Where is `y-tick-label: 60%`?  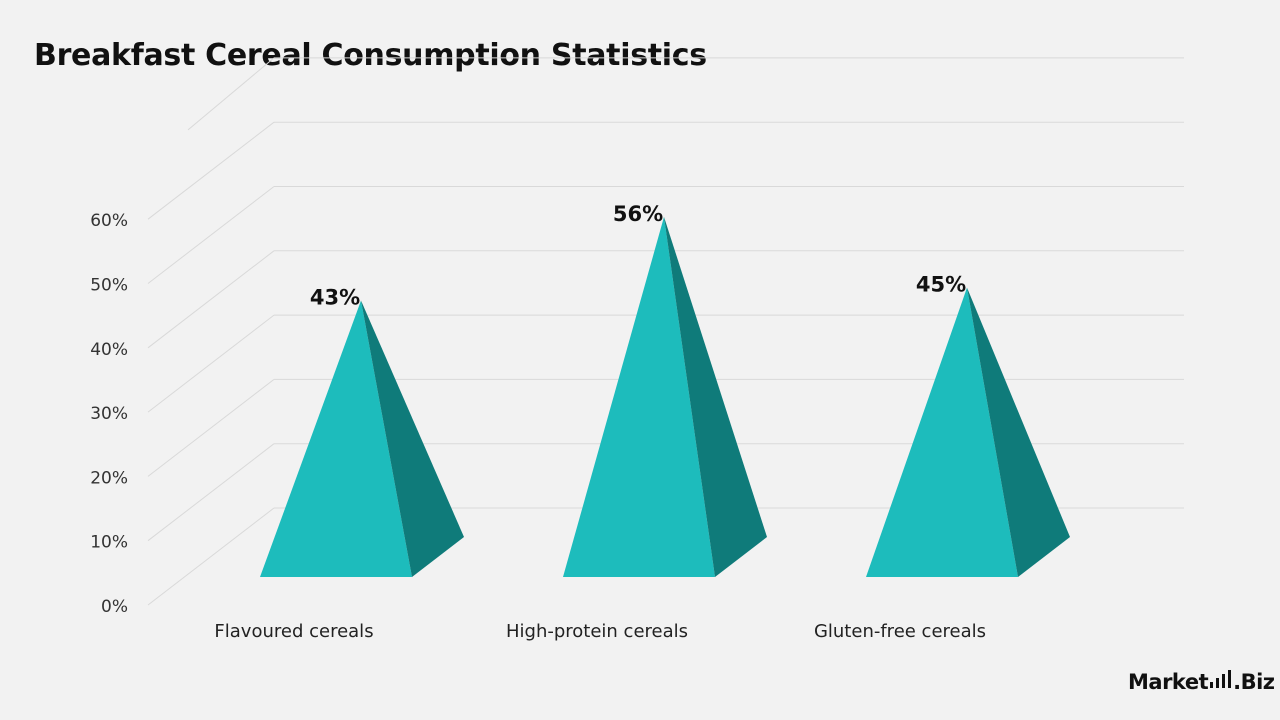
y-tick-label: 60% is located at coordinates (109, 221).